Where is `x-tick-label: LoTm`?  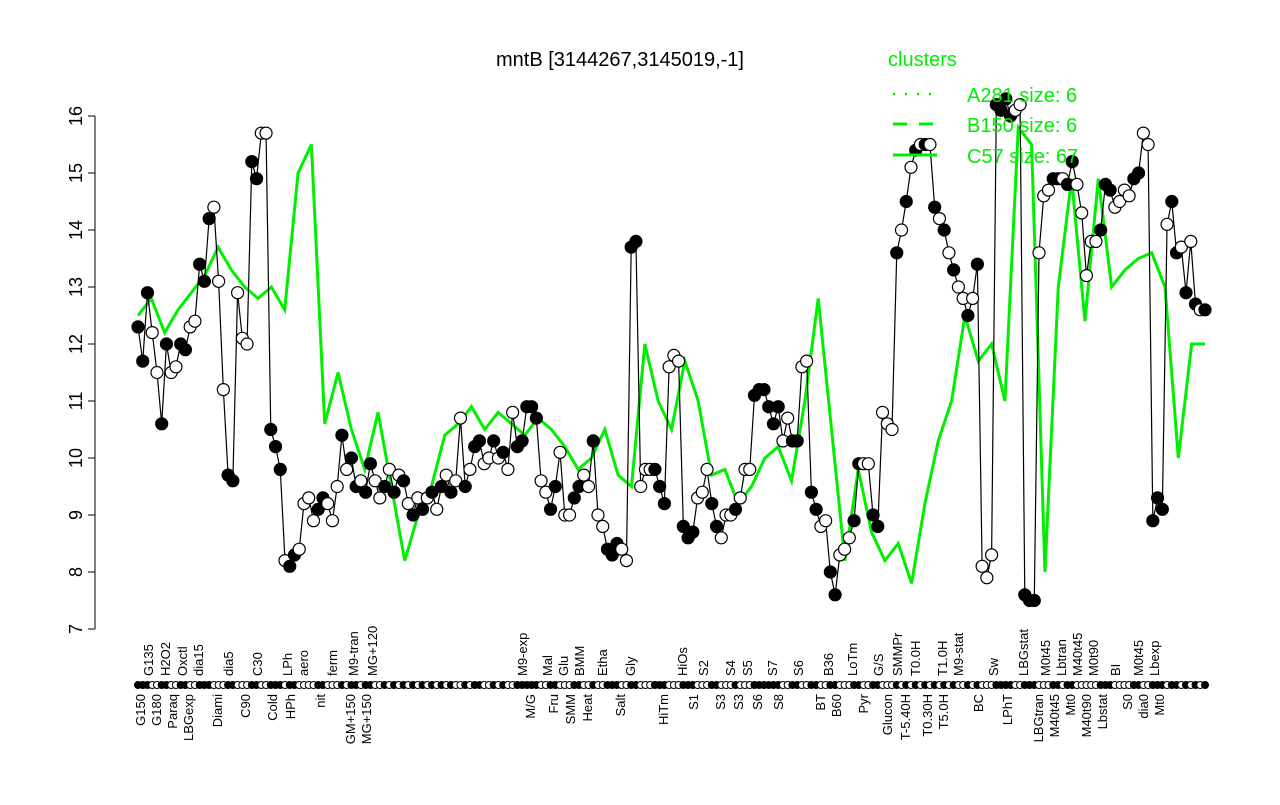
x-tick-label: LoTm is located at coordinates (852, 659).